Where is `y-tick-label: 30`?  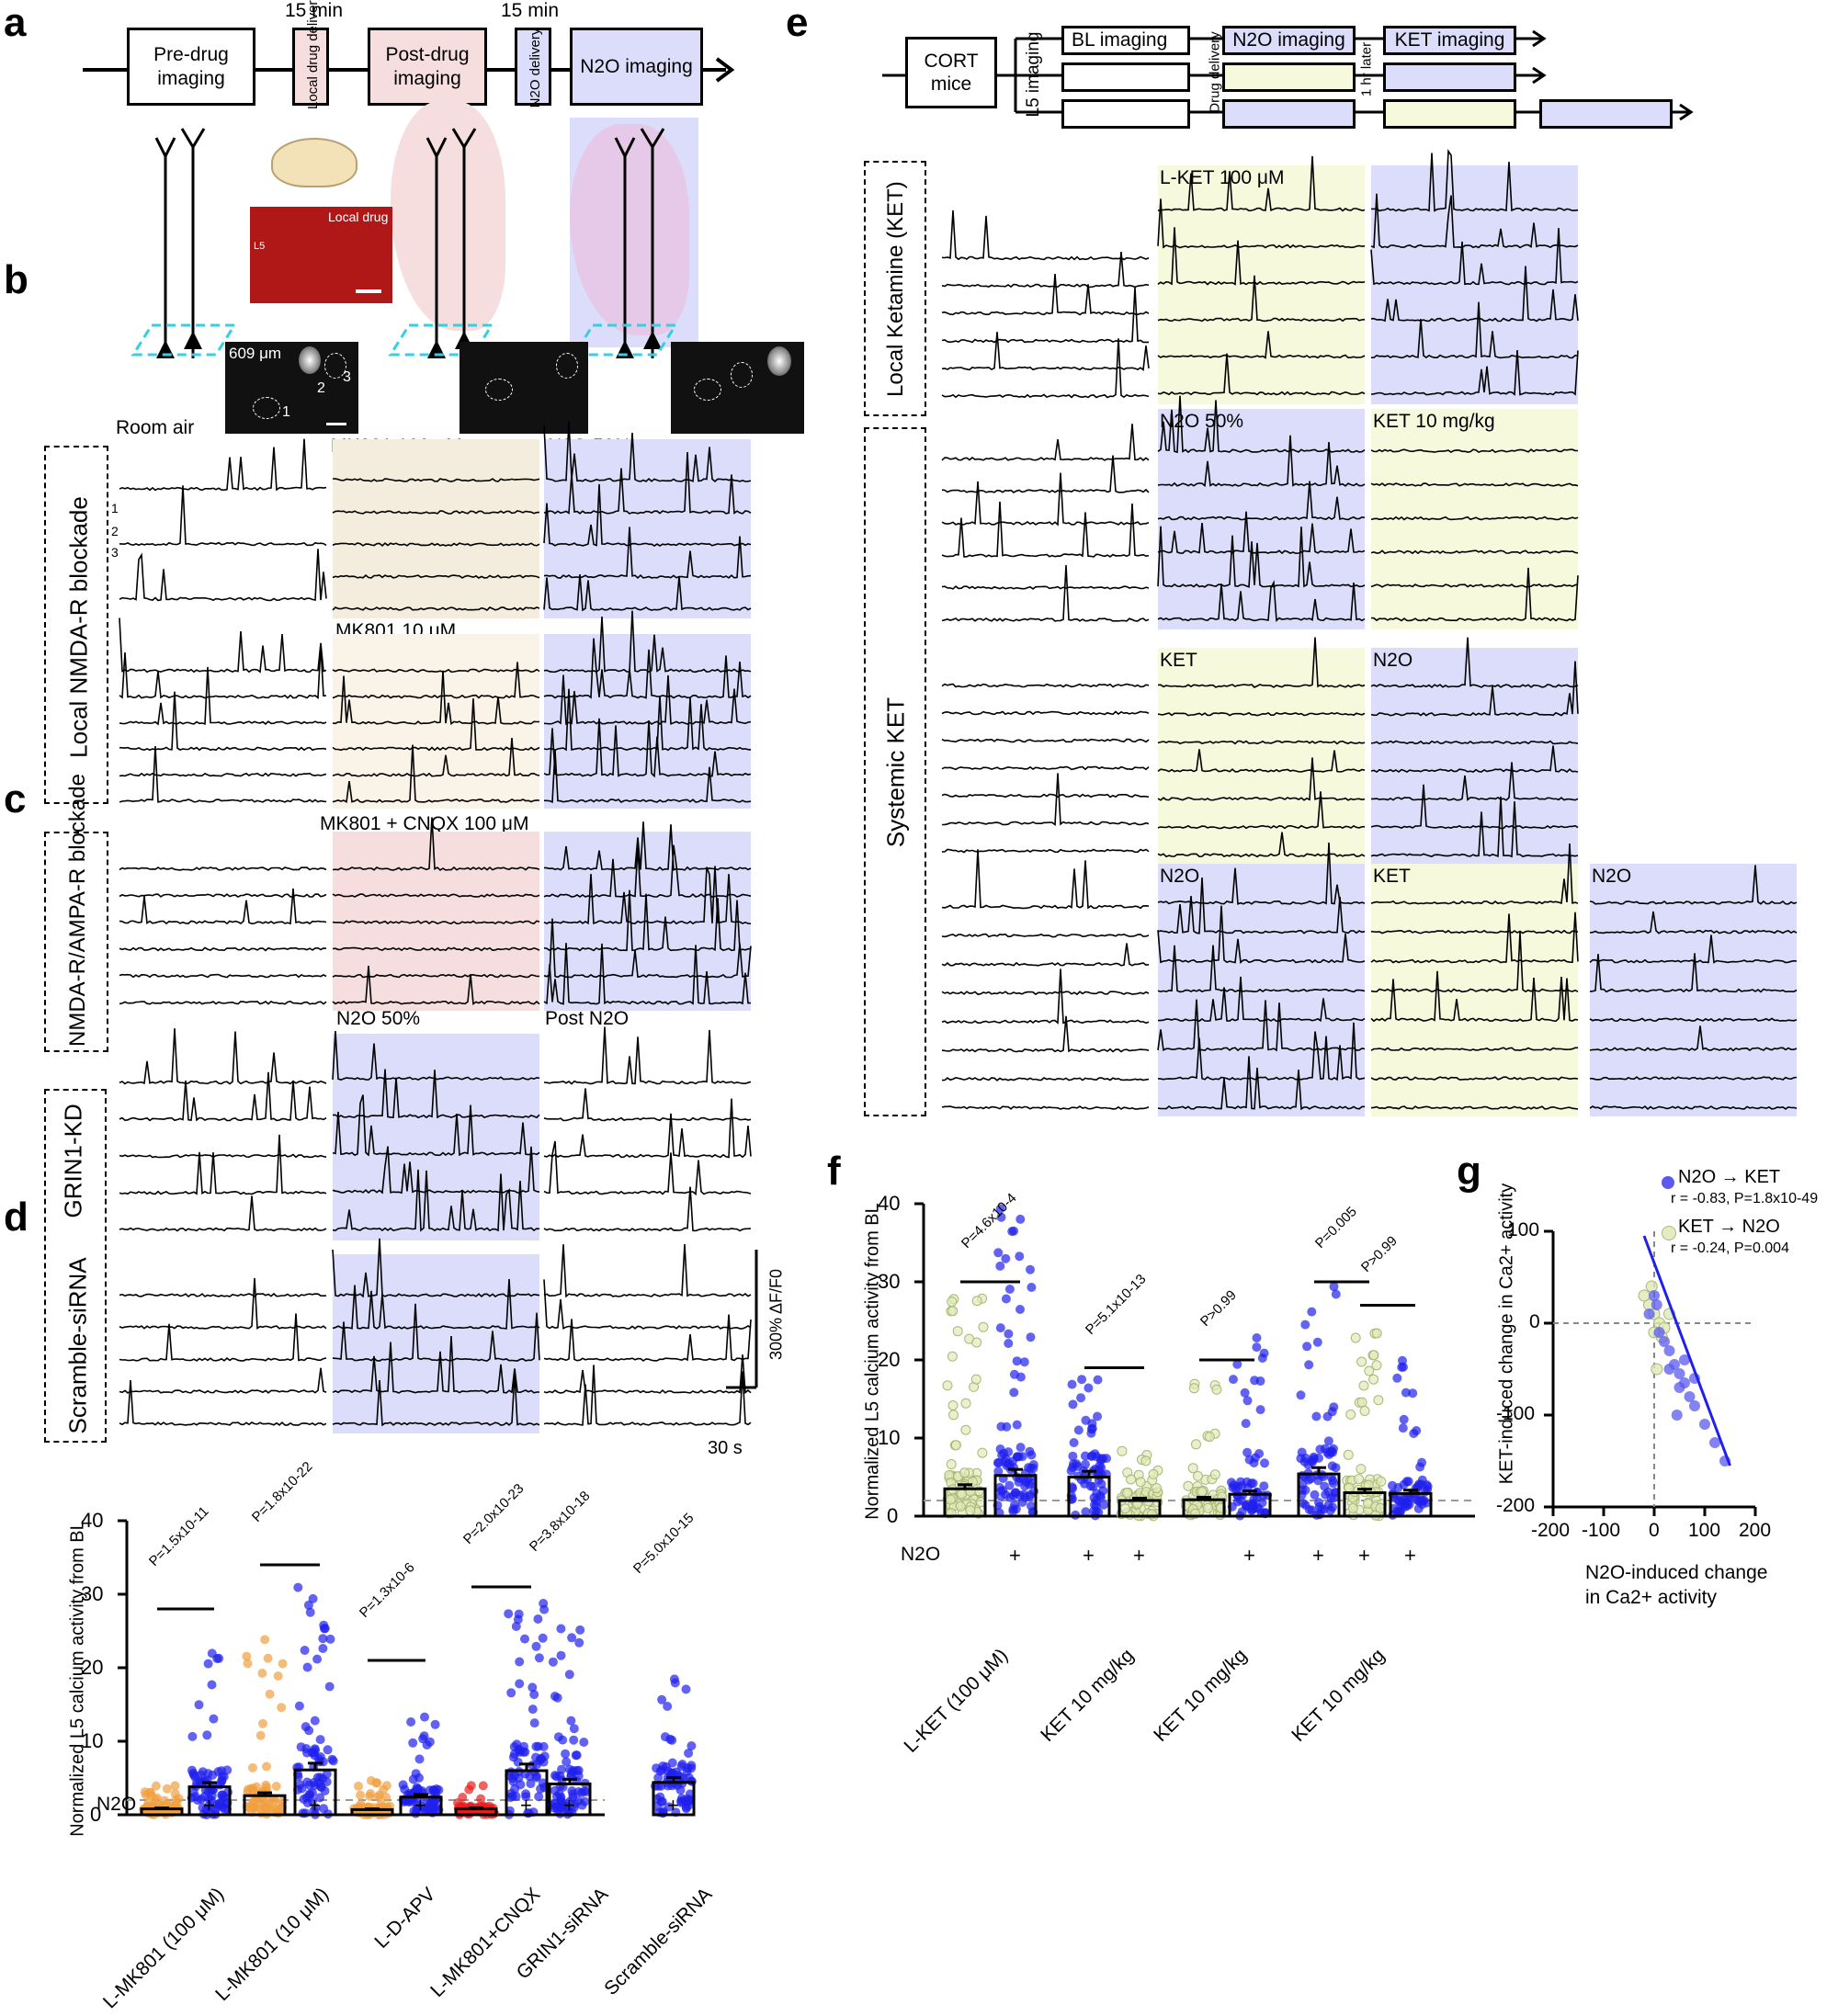 y-tick-label: 30 is located at coordinates (92, 1593).